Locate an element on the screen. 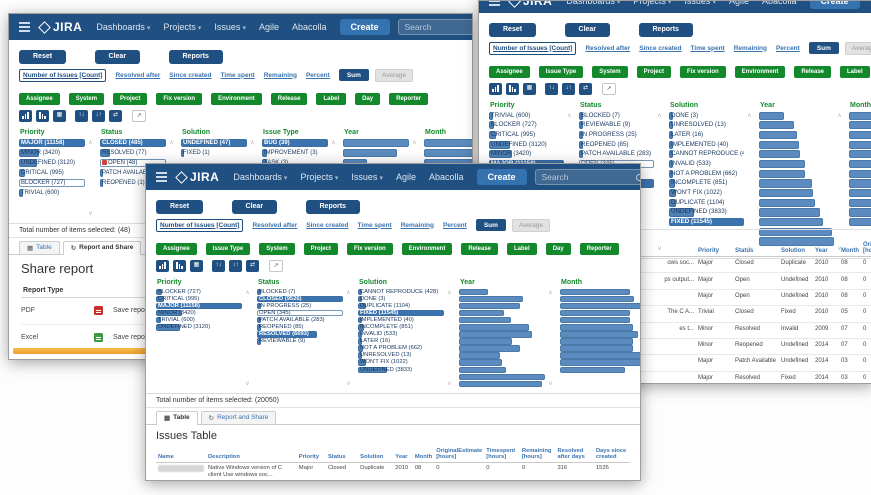  sort-swap-icon: ⇄ is located at coordinates (115, 115).